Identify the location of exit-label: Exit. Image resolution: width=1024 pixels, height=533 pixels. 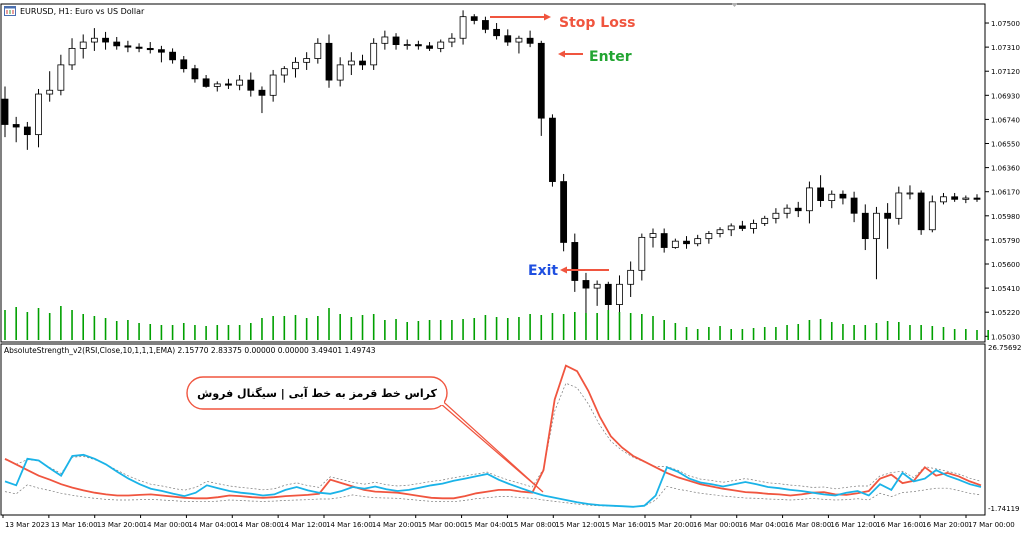
(543, 271).